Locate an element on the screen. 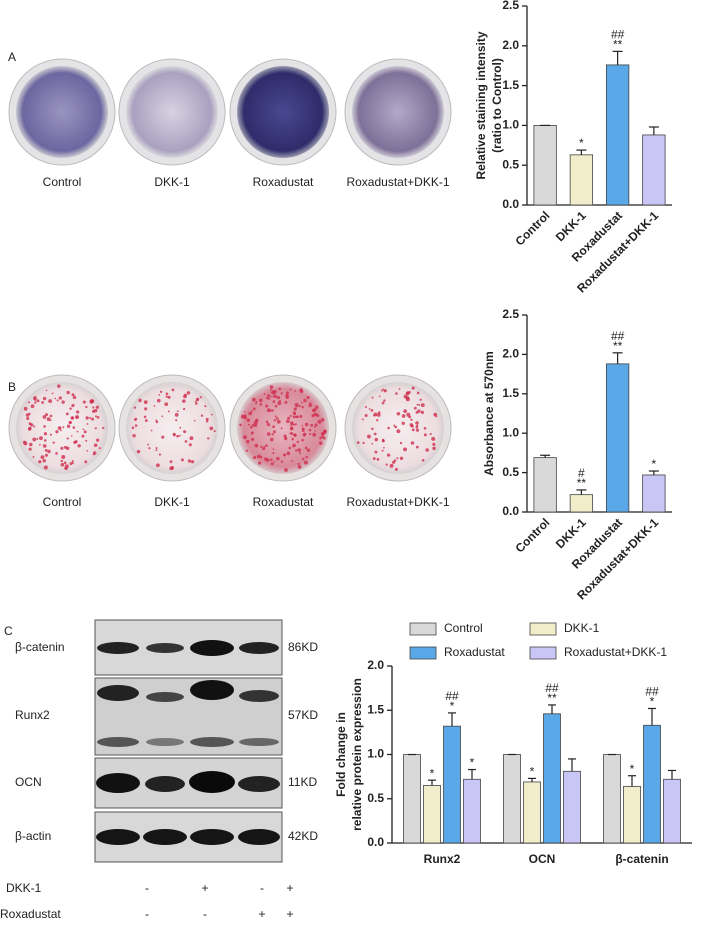 The width and height of the screenshot is (708, 926). legend-label: DKK-1 is located at coordinates (582, 628).